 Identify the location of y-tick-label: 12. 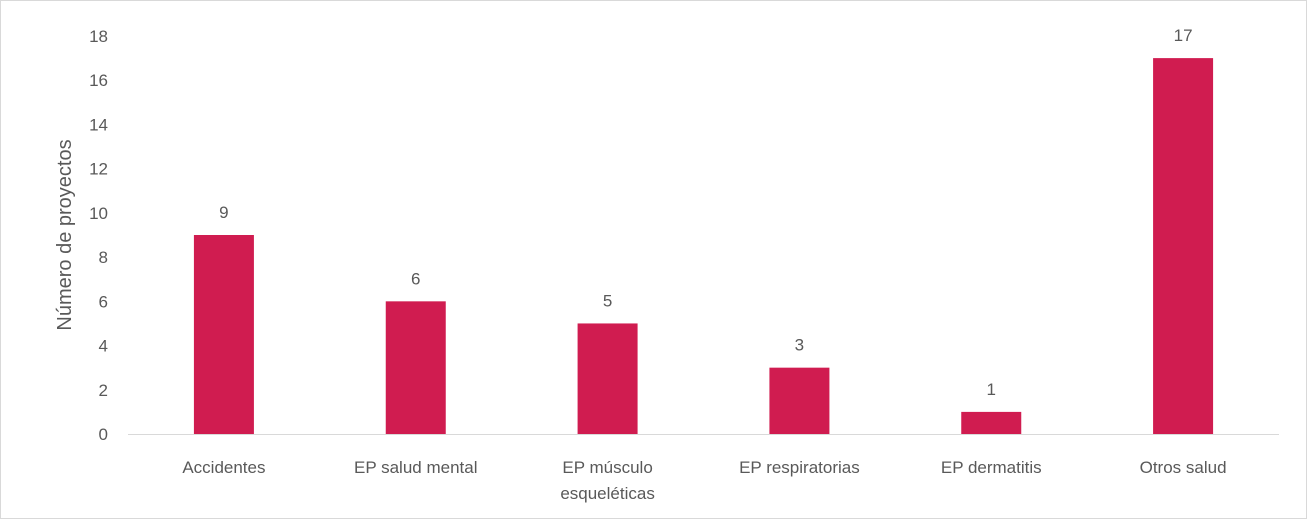
(98, 169).